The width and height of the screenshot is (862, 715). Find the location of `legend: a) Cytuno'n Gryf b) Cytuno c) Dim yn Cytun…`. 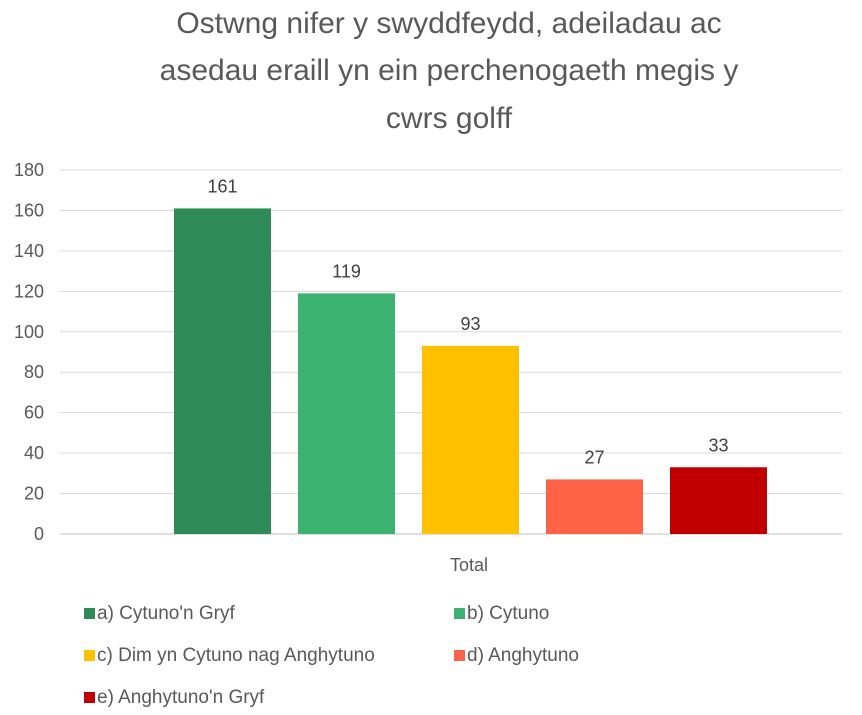

legend: a) Cytuno'n Gryf b) Cytuno c) Dim yn Cytun… is located at coordinates (331, 655).